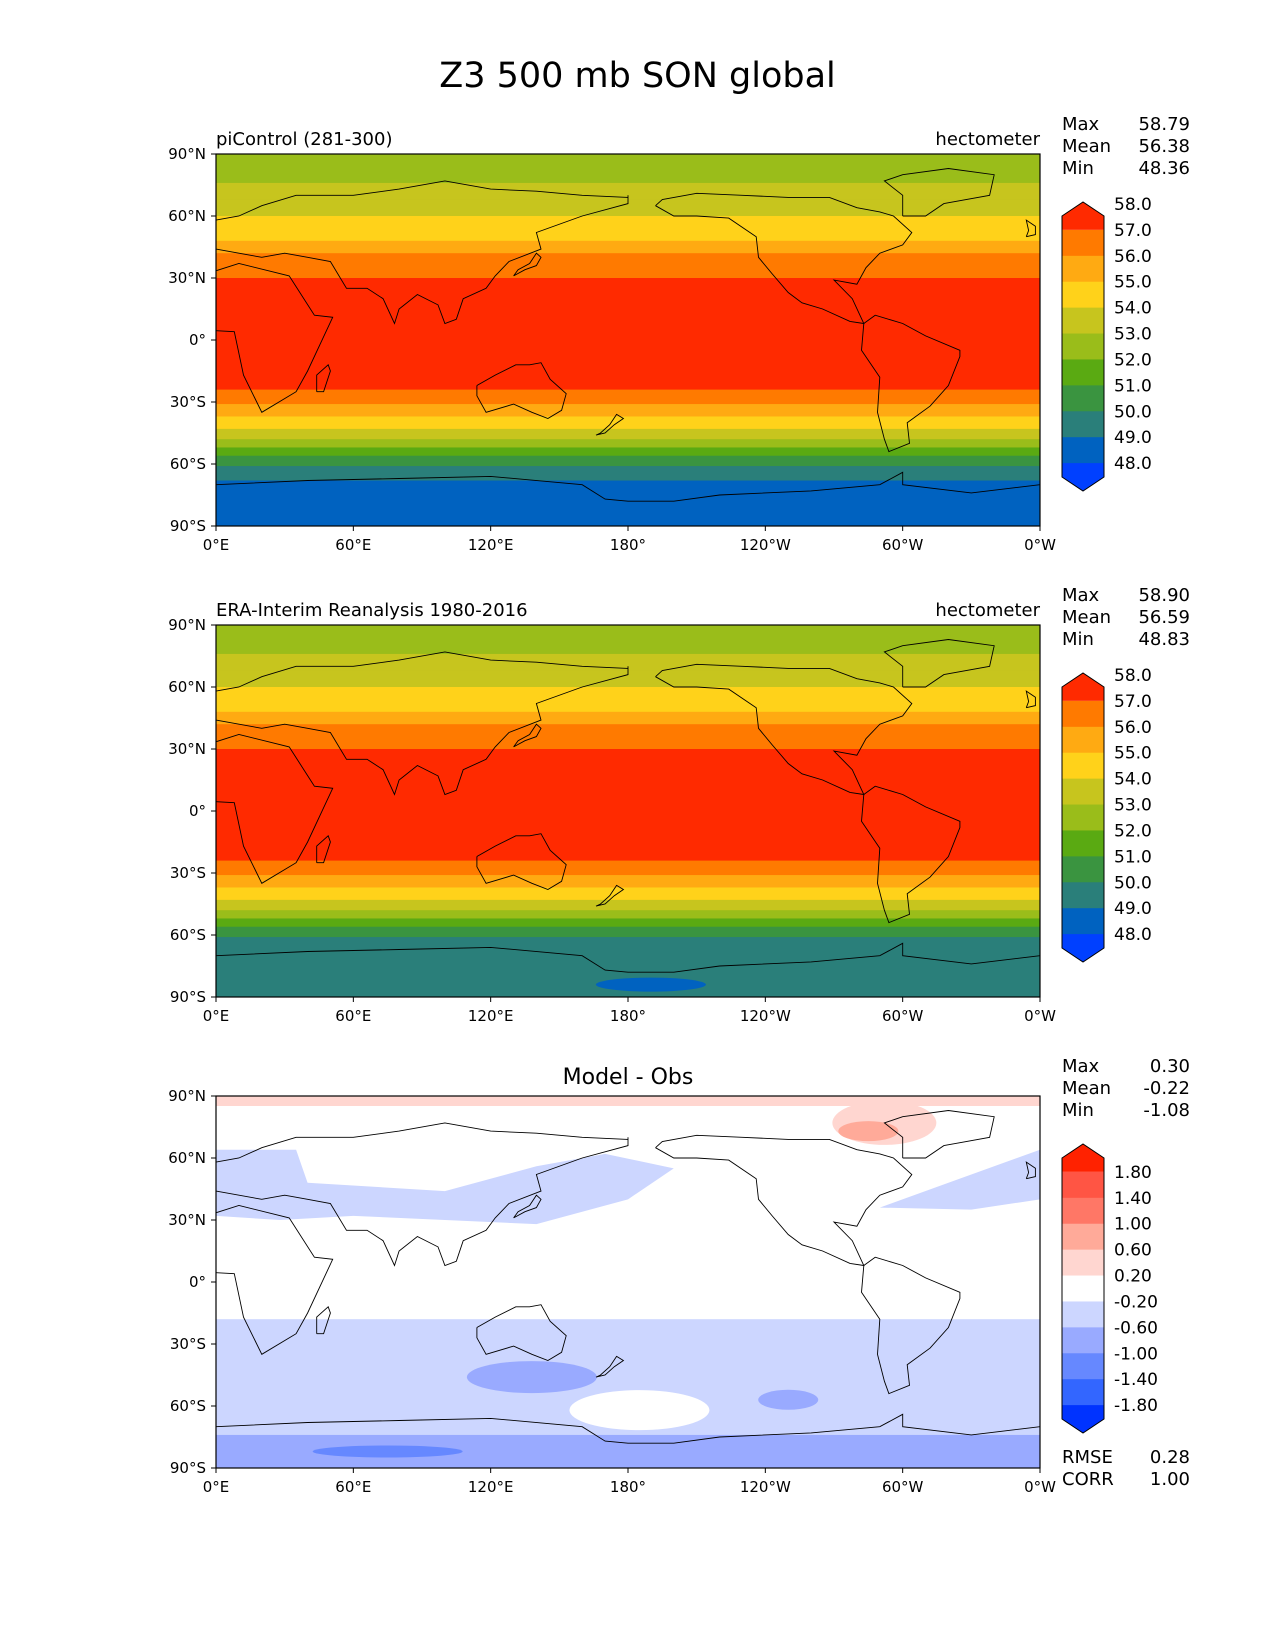  Describe the element at coordinates (1133, 257) in the screenshot. I see `colorbar-label: 56.0` at that location.